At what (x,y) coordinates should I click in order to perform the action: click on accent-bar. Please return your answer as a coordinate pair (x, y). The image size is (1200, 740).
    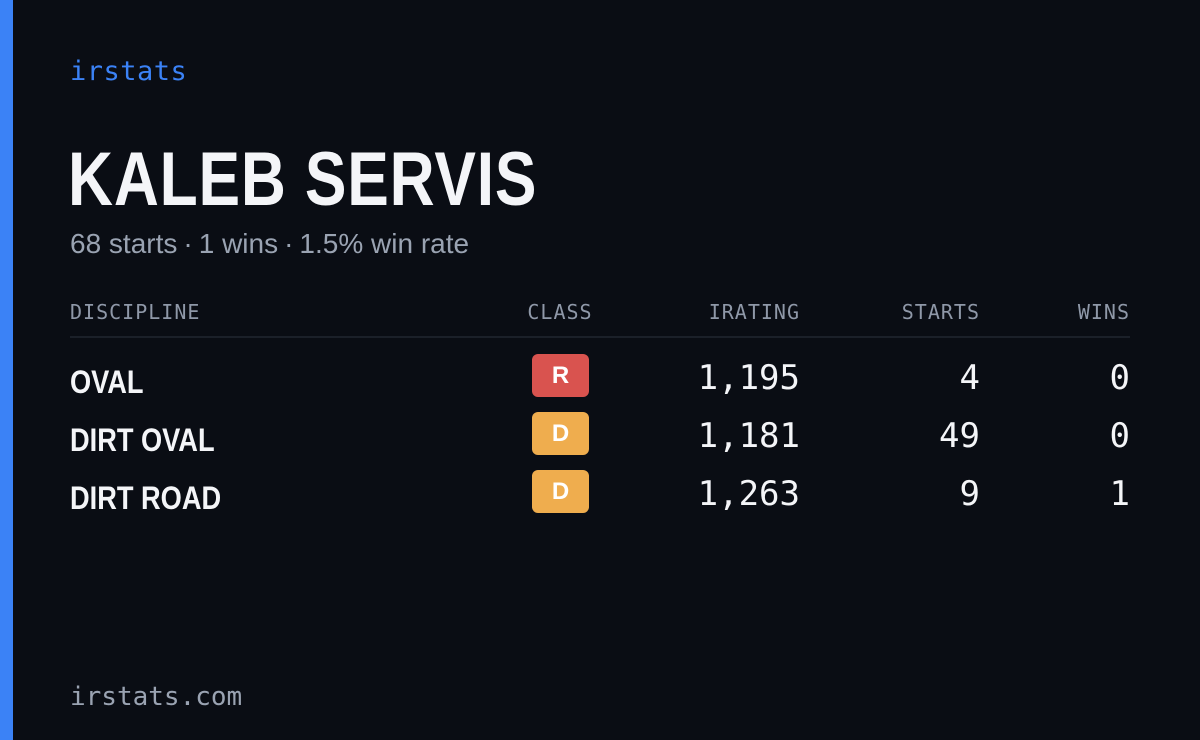
    Looking at the image, I should click on (6, 370).